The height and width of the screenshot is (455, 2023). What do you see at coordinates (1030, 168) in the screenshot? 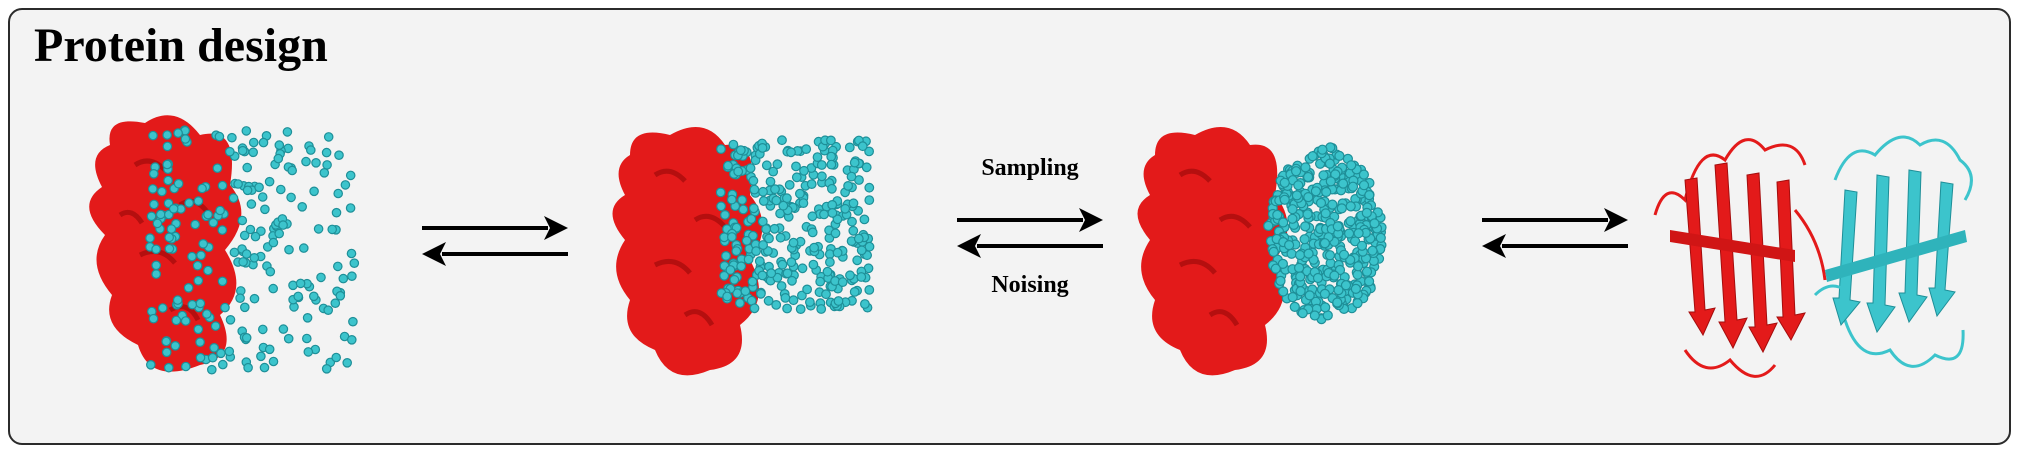
I see `sampling-label: Sampling` at bounding box center [1030, 168].